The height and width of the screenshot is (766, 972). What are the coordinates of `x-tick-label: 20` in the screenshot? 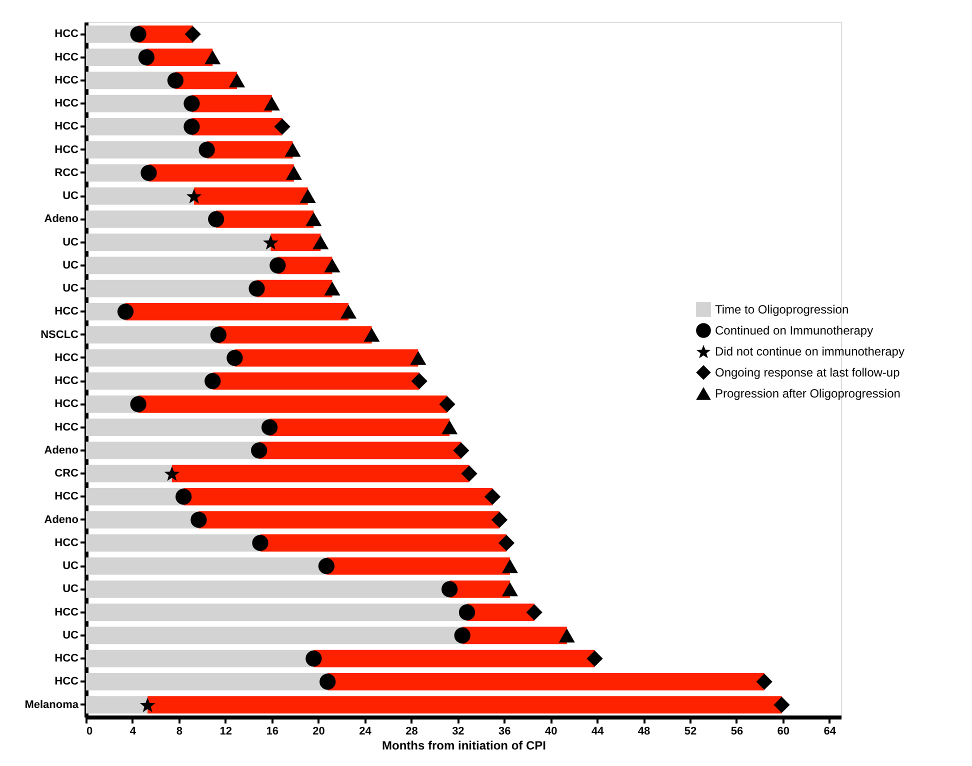 It's located at (318, 732).